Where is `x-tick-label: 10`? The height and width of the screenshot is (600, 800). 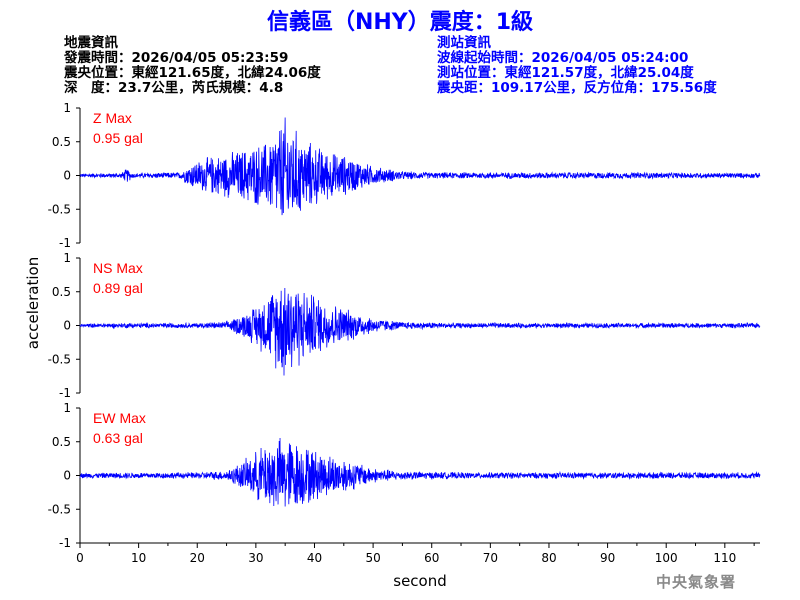 x-tick-label: 10 is located at coordinates (138, 558).